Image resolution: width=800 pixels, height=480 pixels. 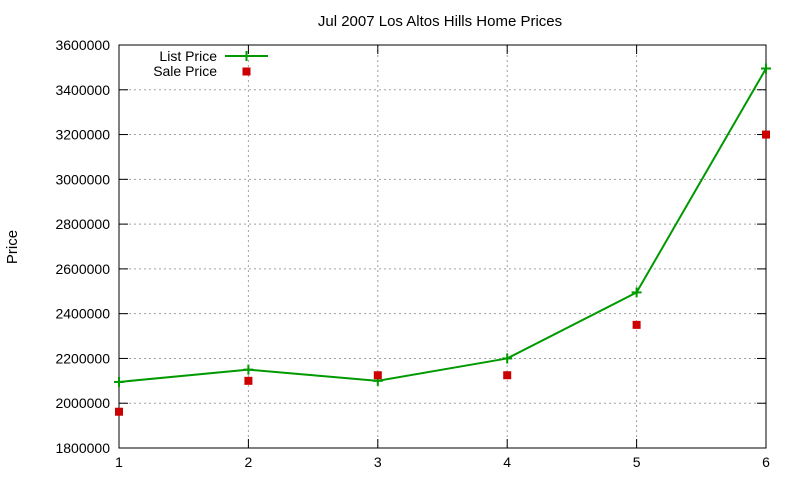 I want to click on y-tick-label: 3400000, so click(x=82, y=90).